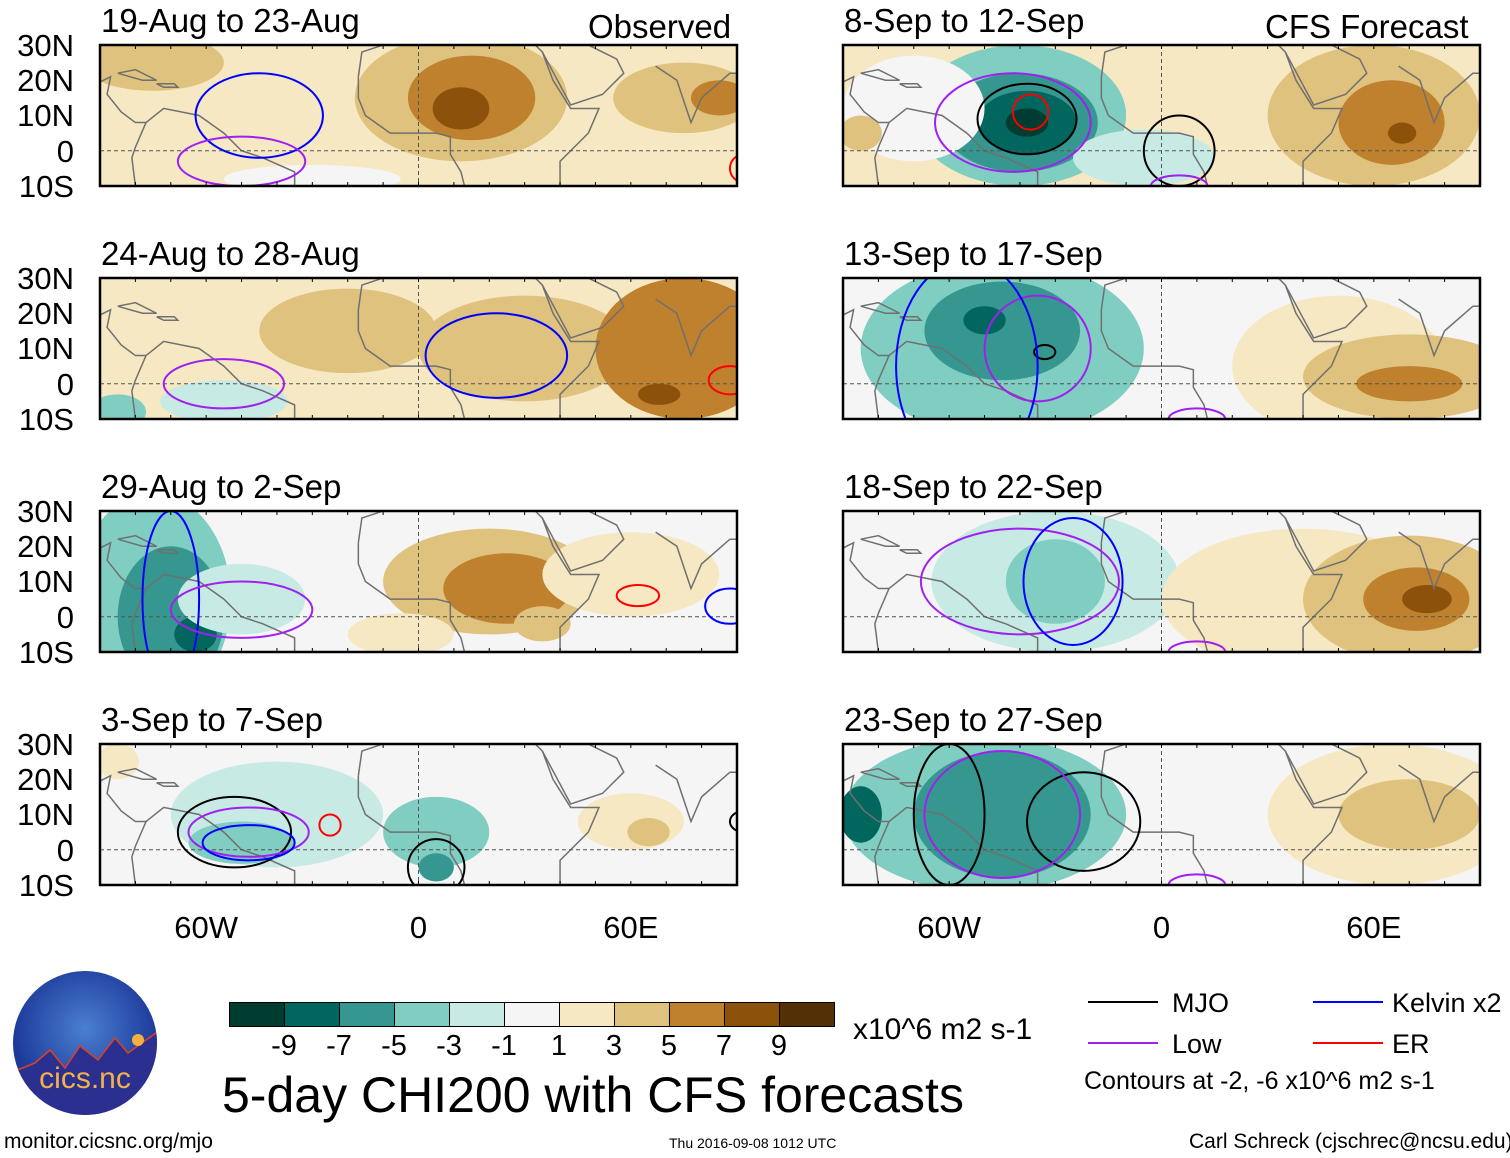  I want to click on er-contour, so click(732, 168).